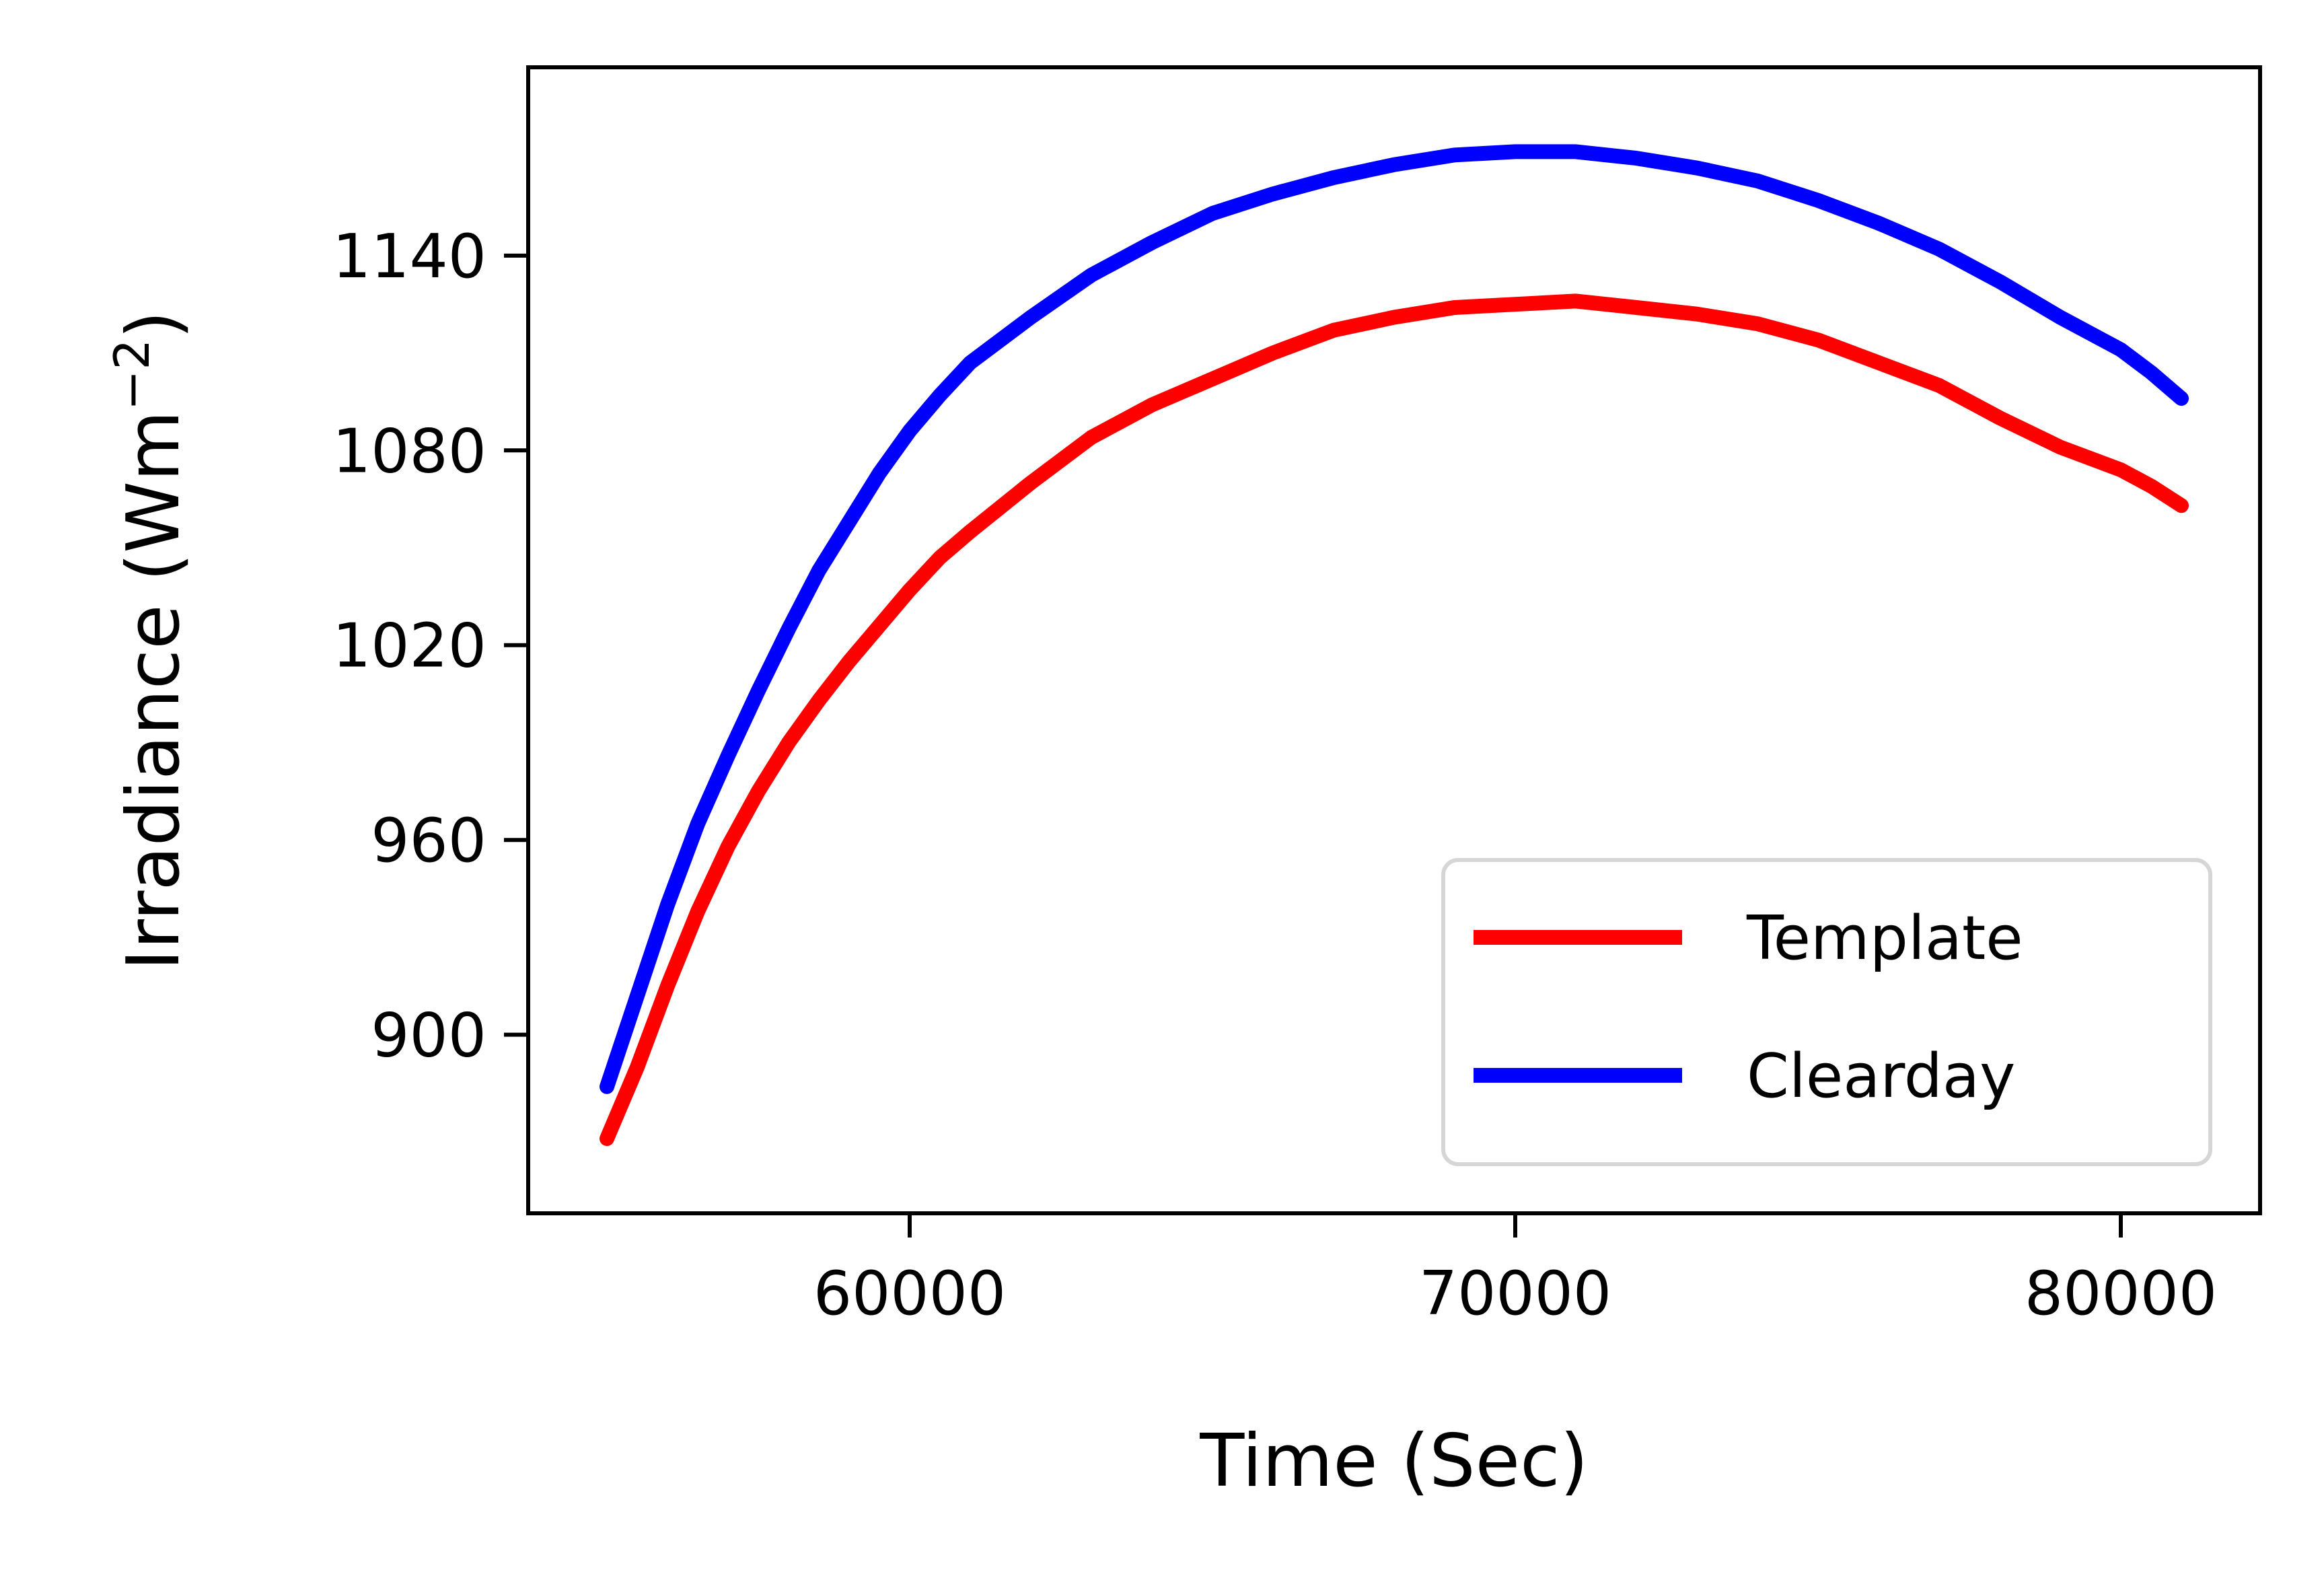 Image resolution: width=2324 pixels, height=1576 pixels. I want to click on legend-label-template: Template, so click(1884, 938).